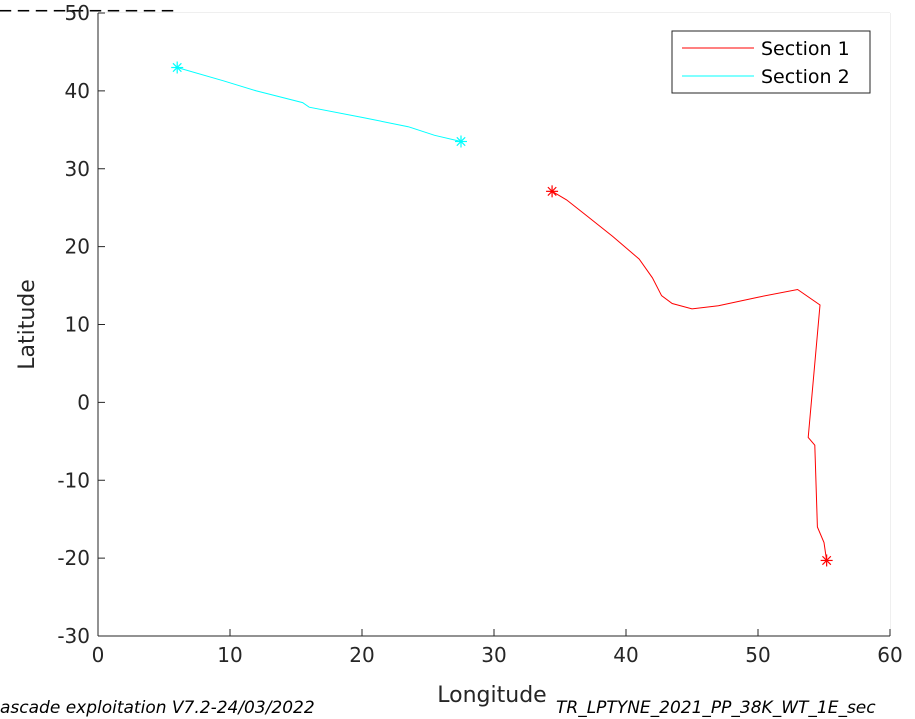 The width and height of the screenshot is (915, 719). Describe the element at coordinates (889, 655) in the screenshot. I see `x-tick-label: 60` at that location.